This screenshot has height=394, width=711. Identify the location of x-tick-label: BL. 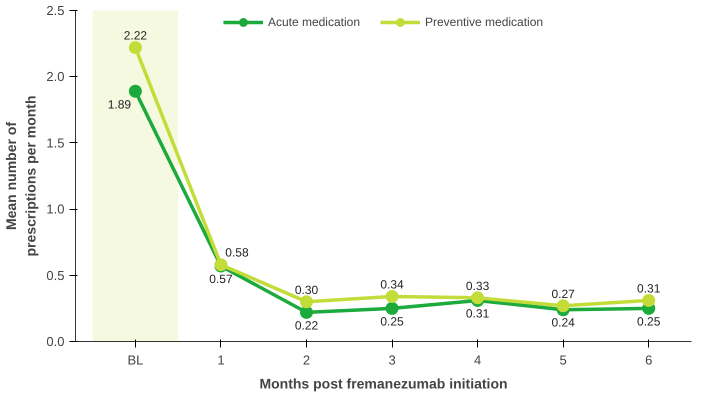
(135, 360).